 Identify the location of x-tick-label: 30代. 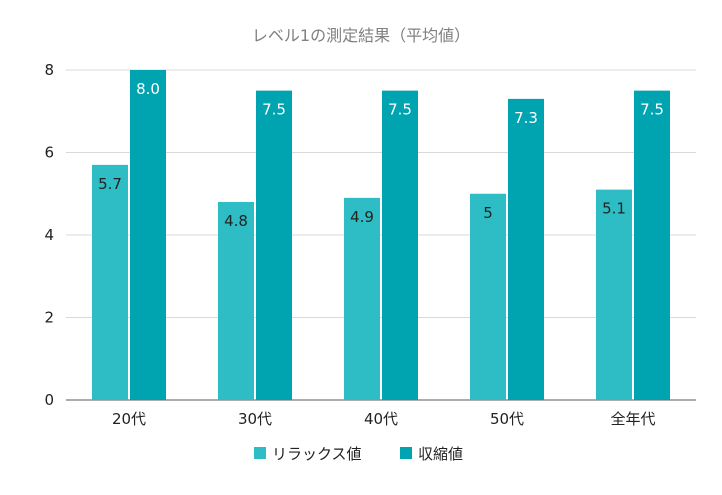
(255, 419).